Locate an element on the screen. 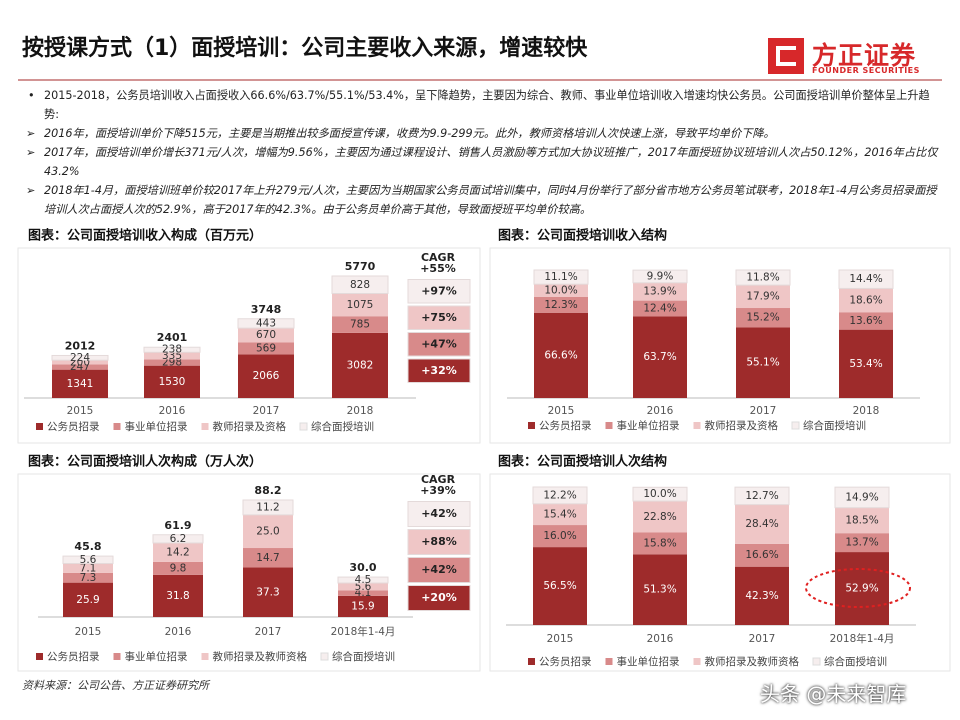 The width and height of the screenshot is (960, 720). cagr-total: +55% is located at coordinates (438, 268).